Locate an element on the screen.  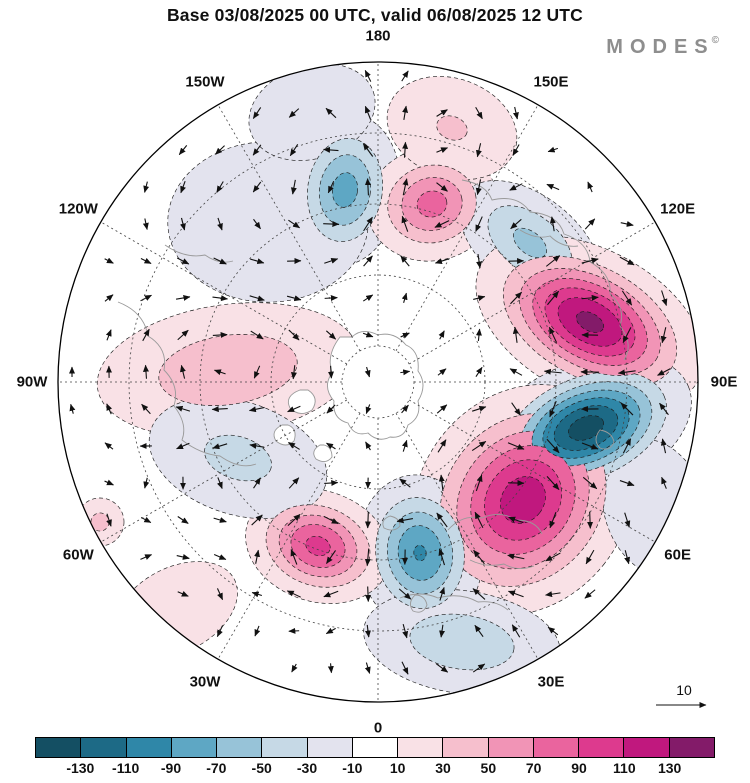
coast-arctic-island is located at coordinates (323, 453).